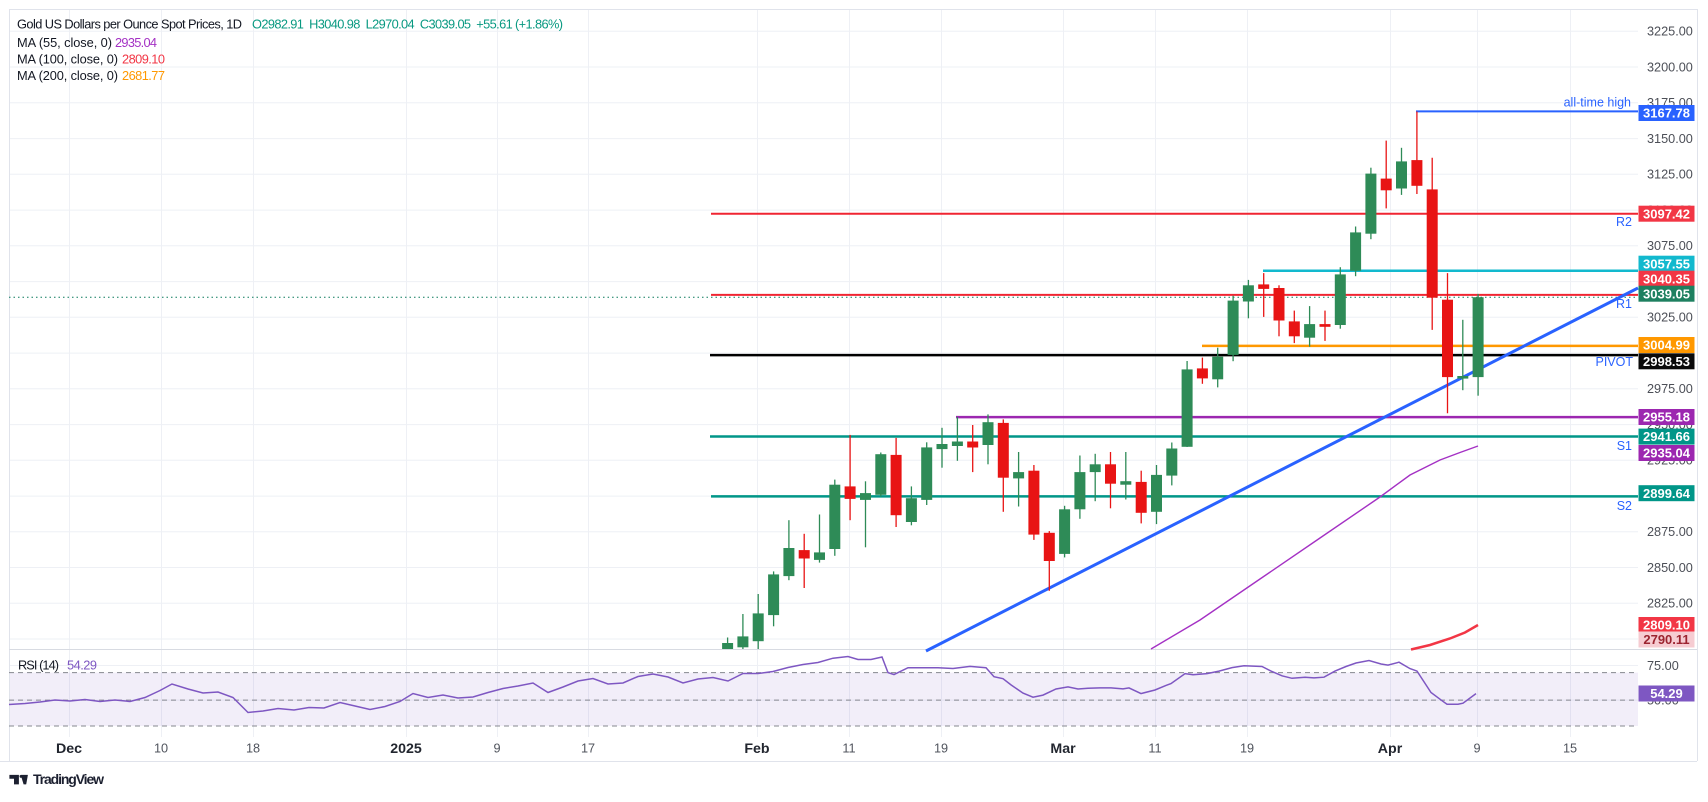 Image resolution: width=1708 pixels, height=802 pixels. Describe the element at coordinates (757, 749) in the screenshot. I see `svg-text: Feb` at that location.